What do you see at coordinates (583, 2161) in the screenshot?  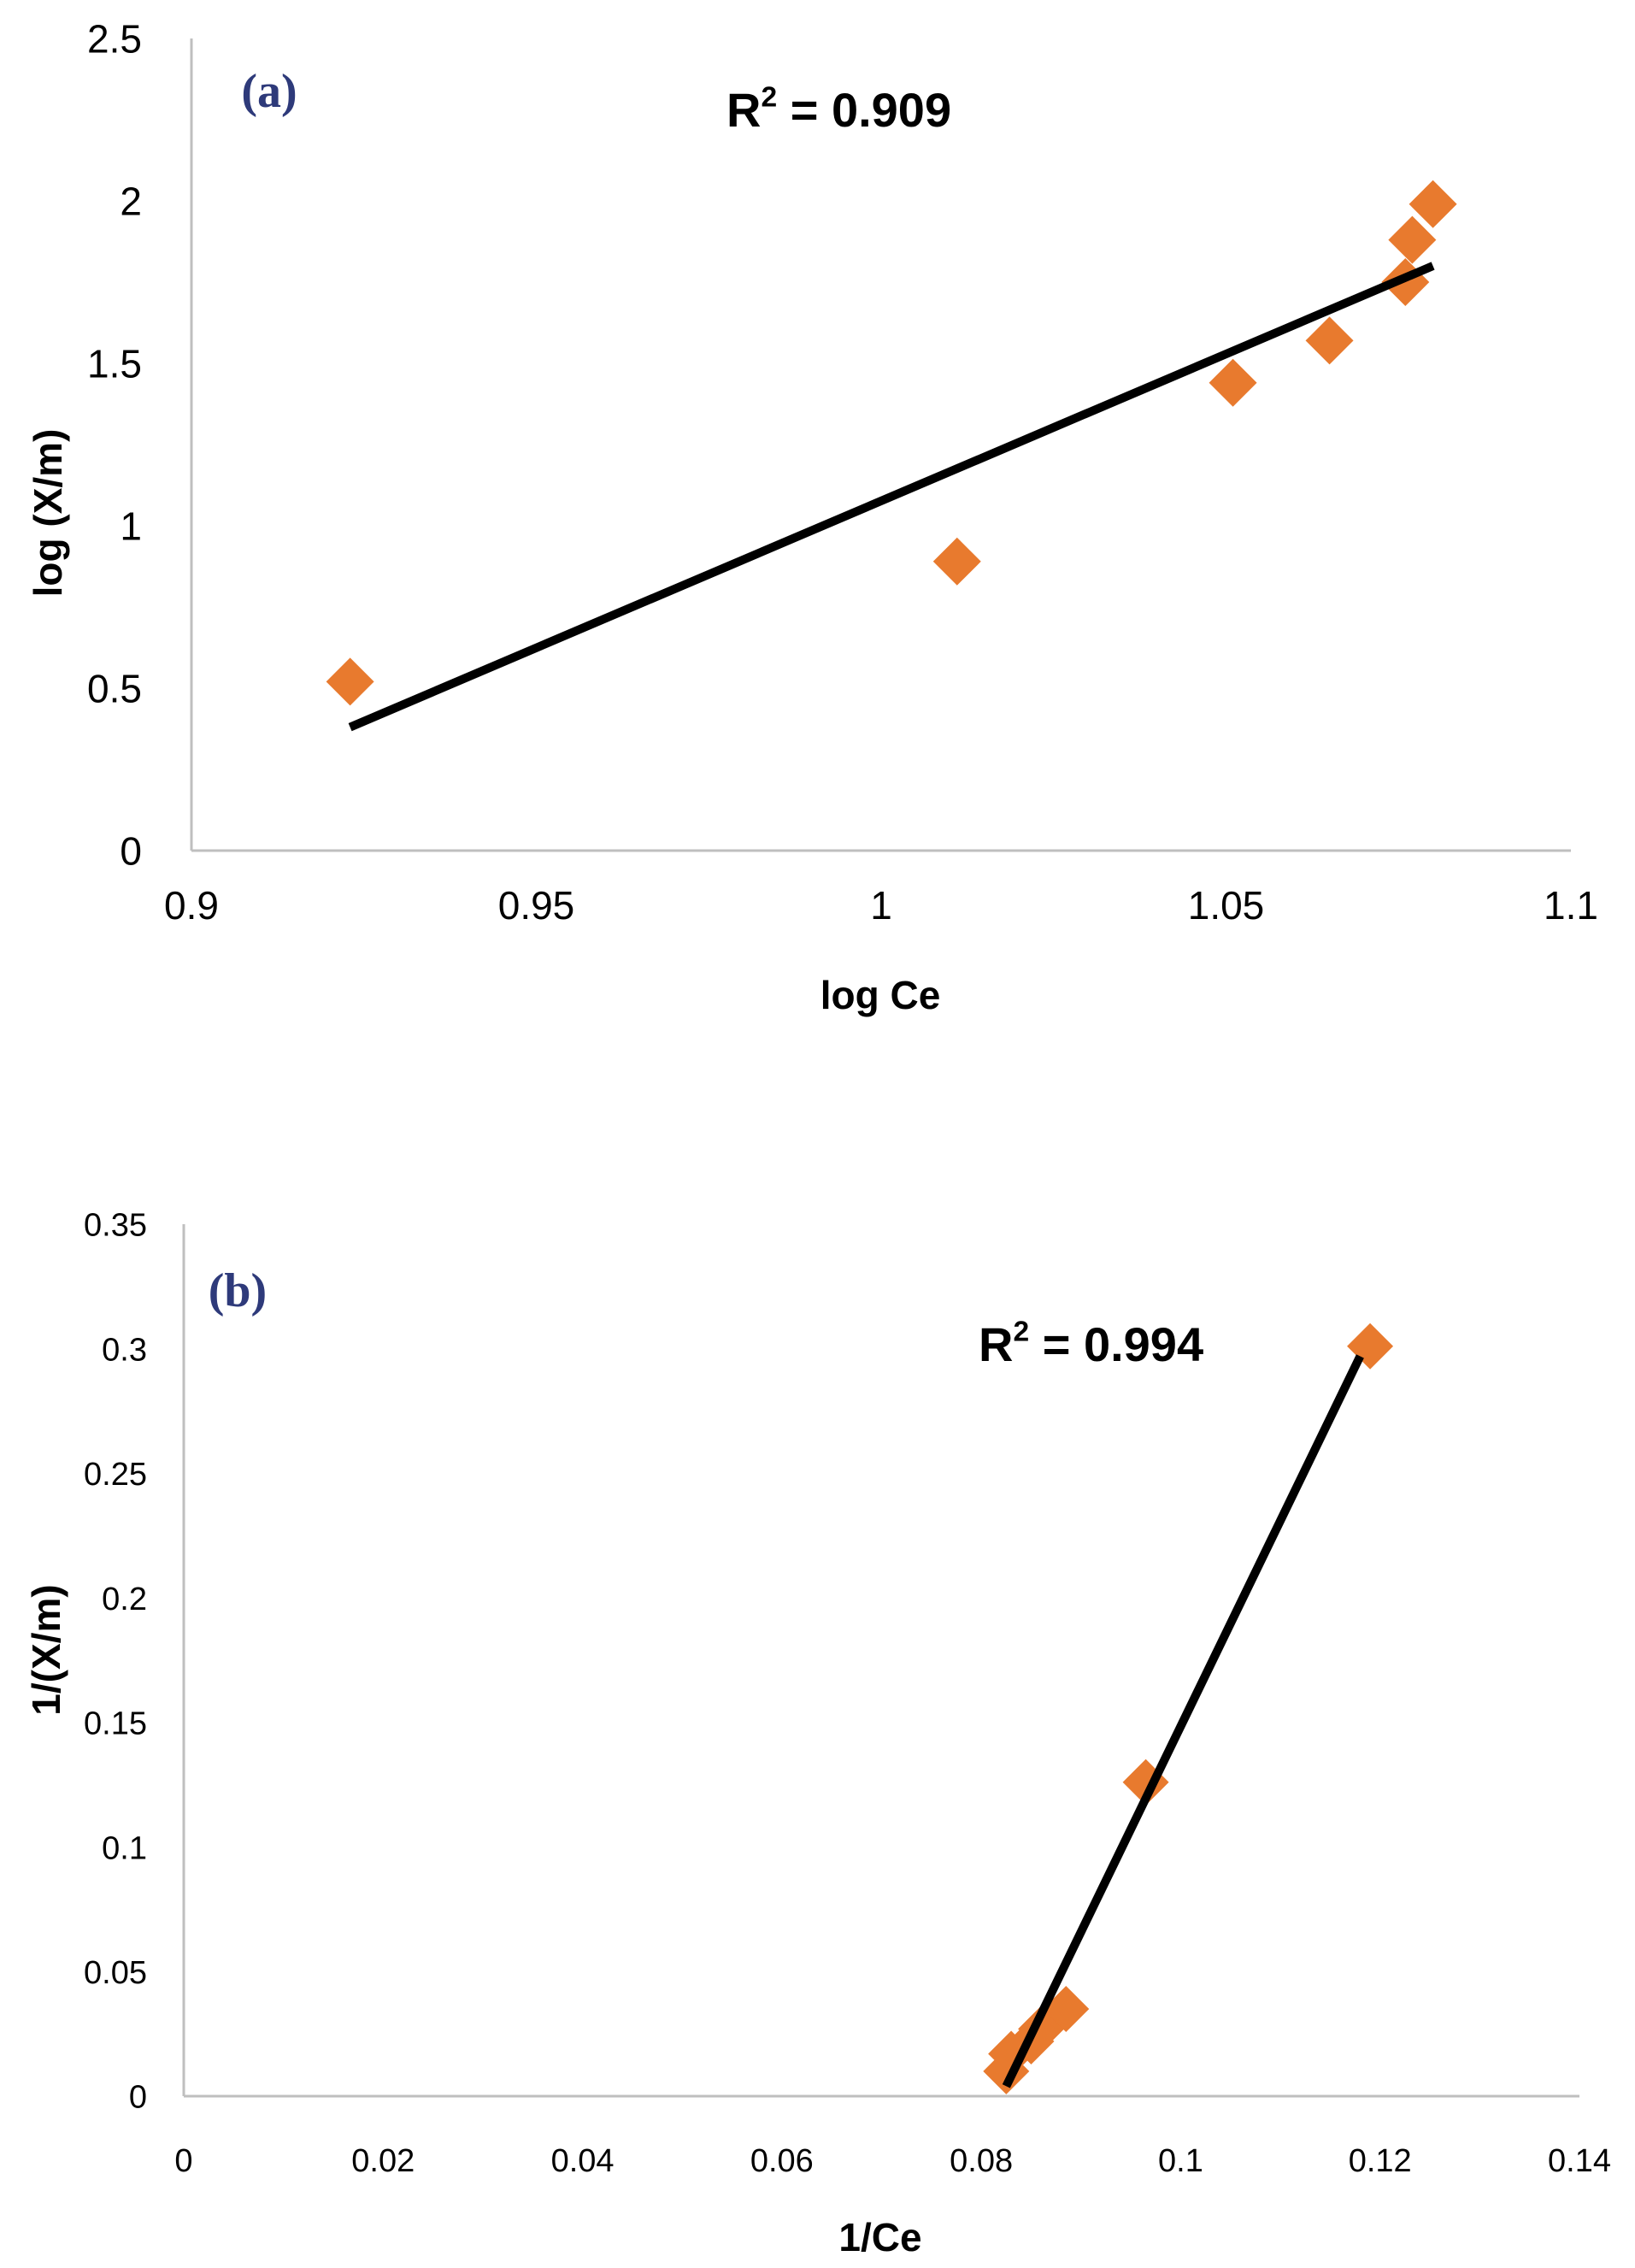 I see `x-tick-label: 0.04` at bounding box center [583, 2161].